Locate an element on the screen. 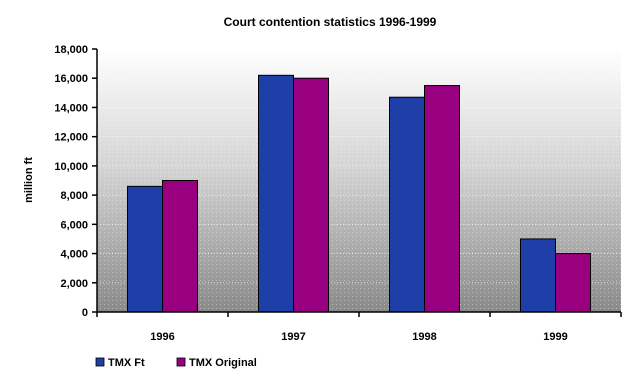 The height and width of the screenshot is (374, 625). y-tick-label: 12,000 is located at coordinates (71, 138).